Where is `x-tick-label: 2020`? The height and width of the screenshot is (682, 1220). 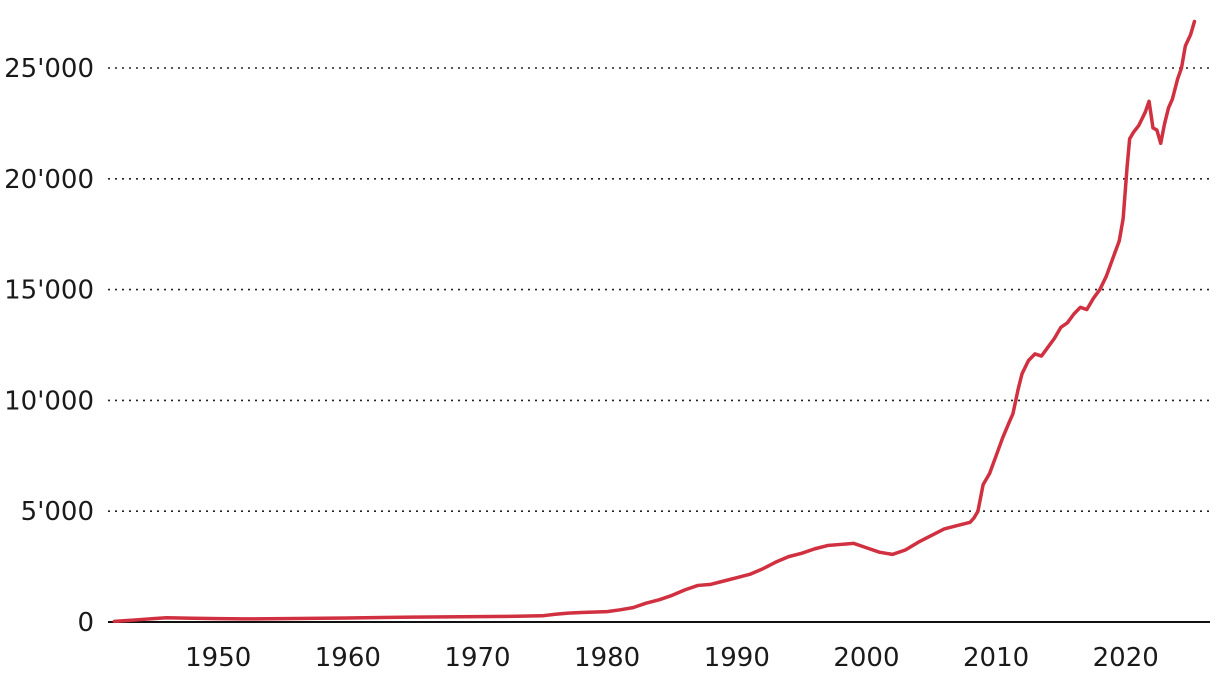 x-tick-label: 2020 is located at coordinates (1126, 658).